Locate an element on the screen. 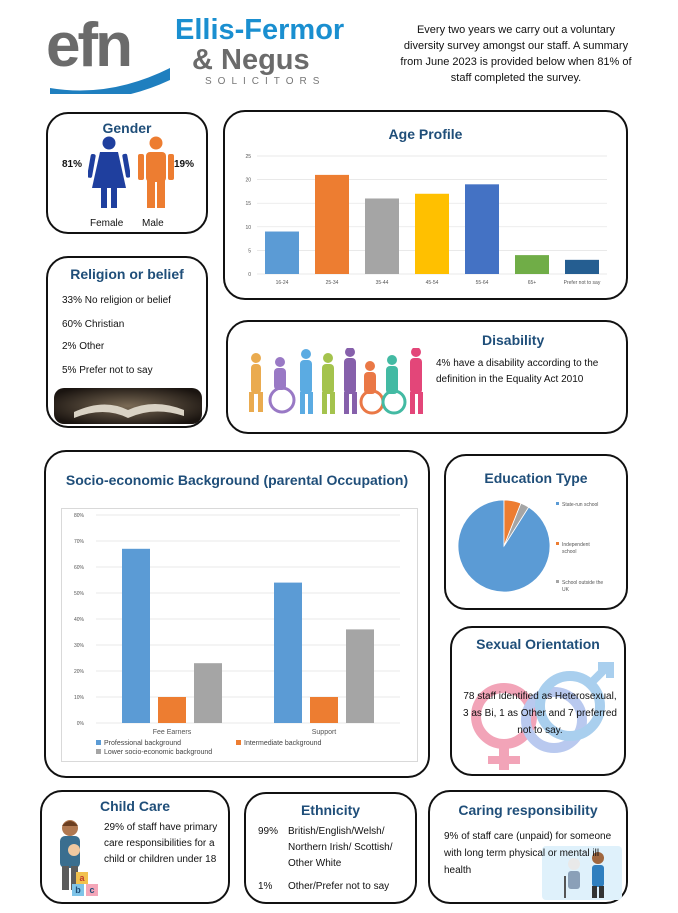 Image resolution: width=678 pixels, height=913 pixels. y-tick-label: 20% is located at coordinates (79, 672).